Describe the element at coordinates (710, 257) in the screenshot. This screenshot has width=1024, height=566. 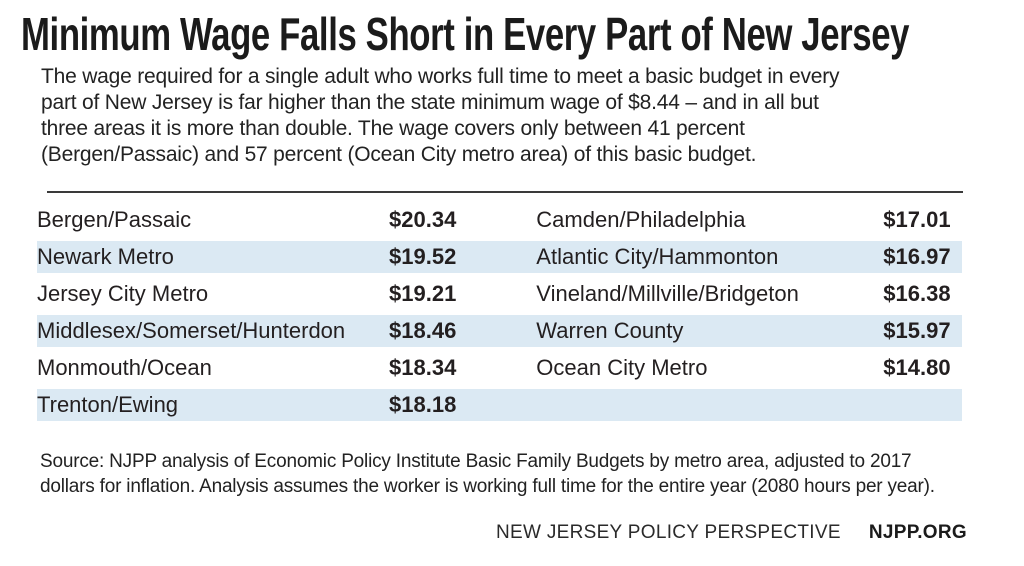
I see `region-cell: Atlantic City/Hammonton` at that location.